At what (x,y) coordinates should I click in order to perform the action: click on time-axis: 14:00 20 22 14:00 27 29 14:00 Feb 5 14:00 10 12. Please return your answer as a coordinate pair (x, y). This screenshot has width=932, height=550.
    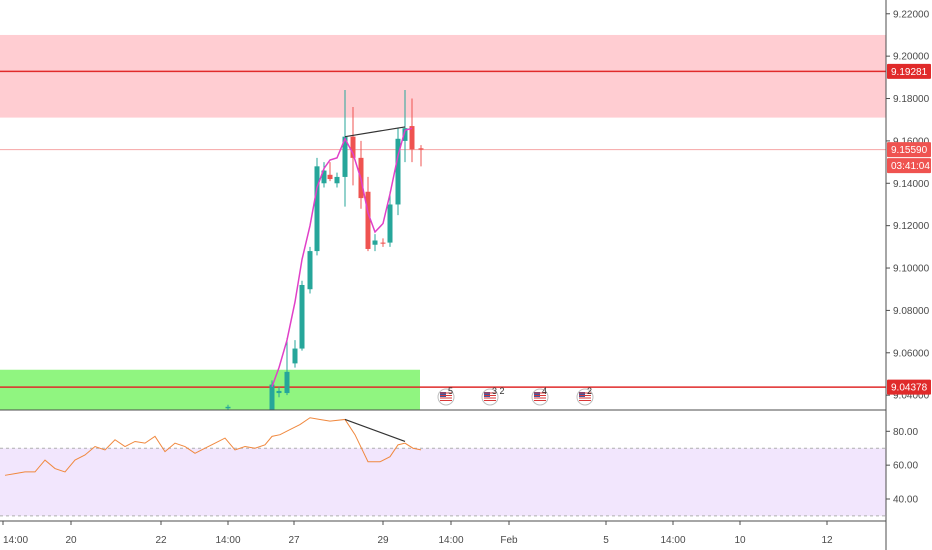
    Looking at the image, I should click on (417, 533).